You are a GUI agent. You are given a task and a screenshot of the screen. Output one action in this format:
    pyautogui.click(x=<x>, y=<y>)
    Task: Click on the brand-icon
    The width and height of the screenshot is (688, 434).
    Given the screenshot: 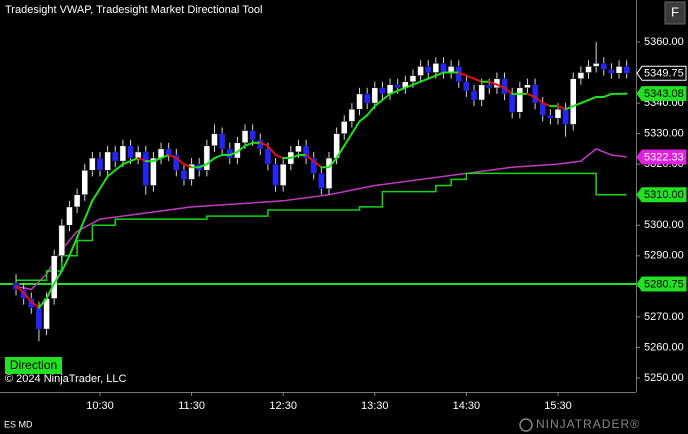 What is the action you would take?
    pyautogui.click(x=526, y=425)
    